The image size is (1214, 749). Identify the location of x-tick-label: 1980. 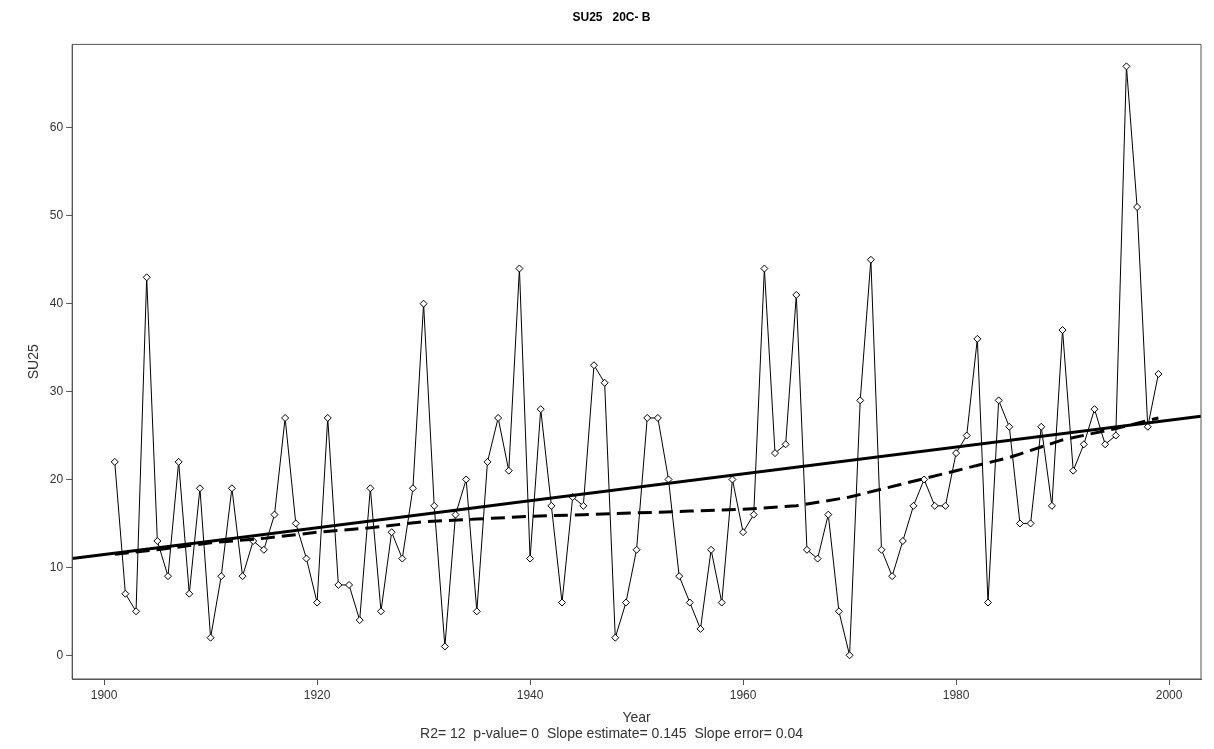
(956, 694).